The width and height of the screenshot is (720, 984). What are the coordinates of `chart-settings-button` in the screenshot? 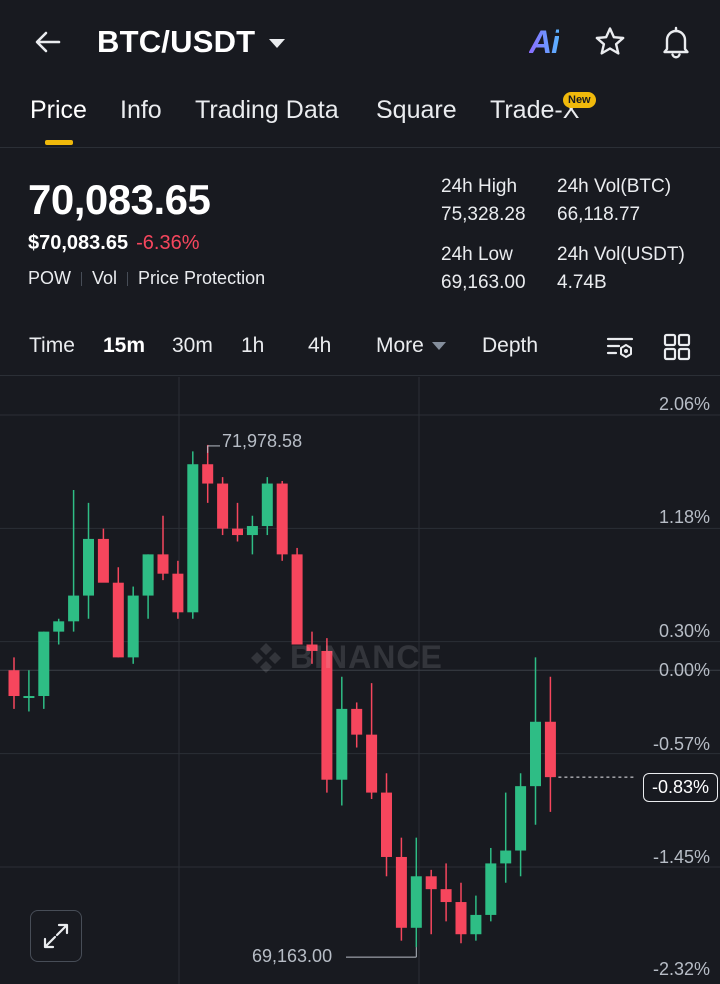 It's located at (620, 347).